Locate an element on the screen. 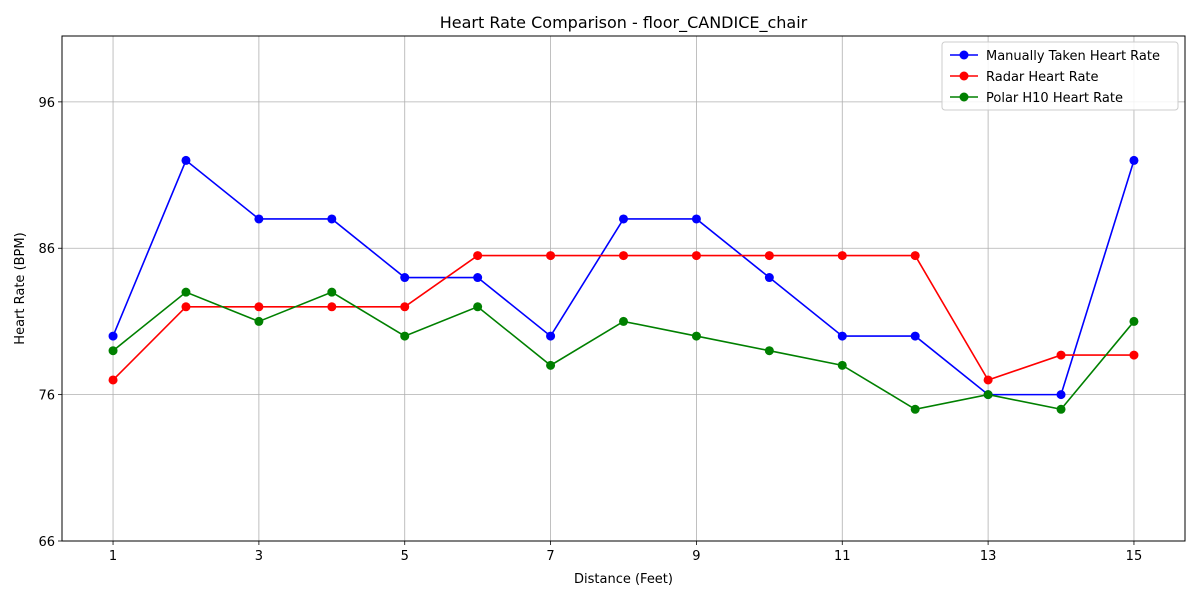 The height and width of the screenshot is (600, 1200). y-tick-label: 96 is located at coordinates (46, 103).